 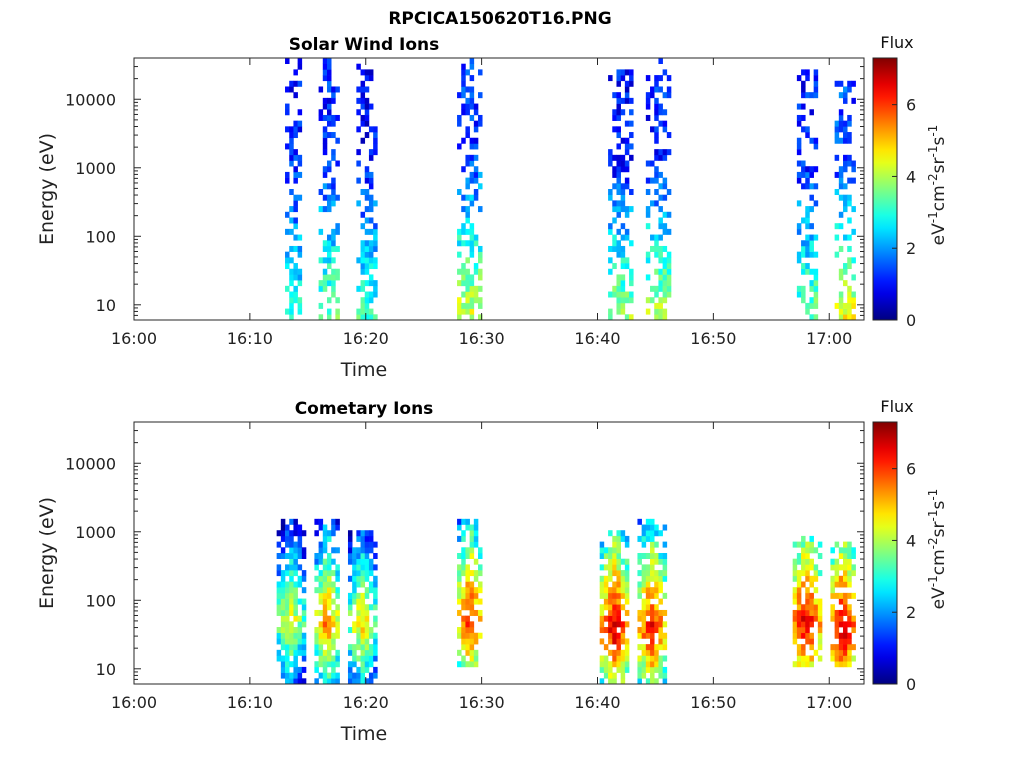 What do you see at coordinates (937, 185) in the screenshot?
I see `colorbar-units-label: eV-1​cm-2​sr-1​s-1​` at bounding box center [937, 185].